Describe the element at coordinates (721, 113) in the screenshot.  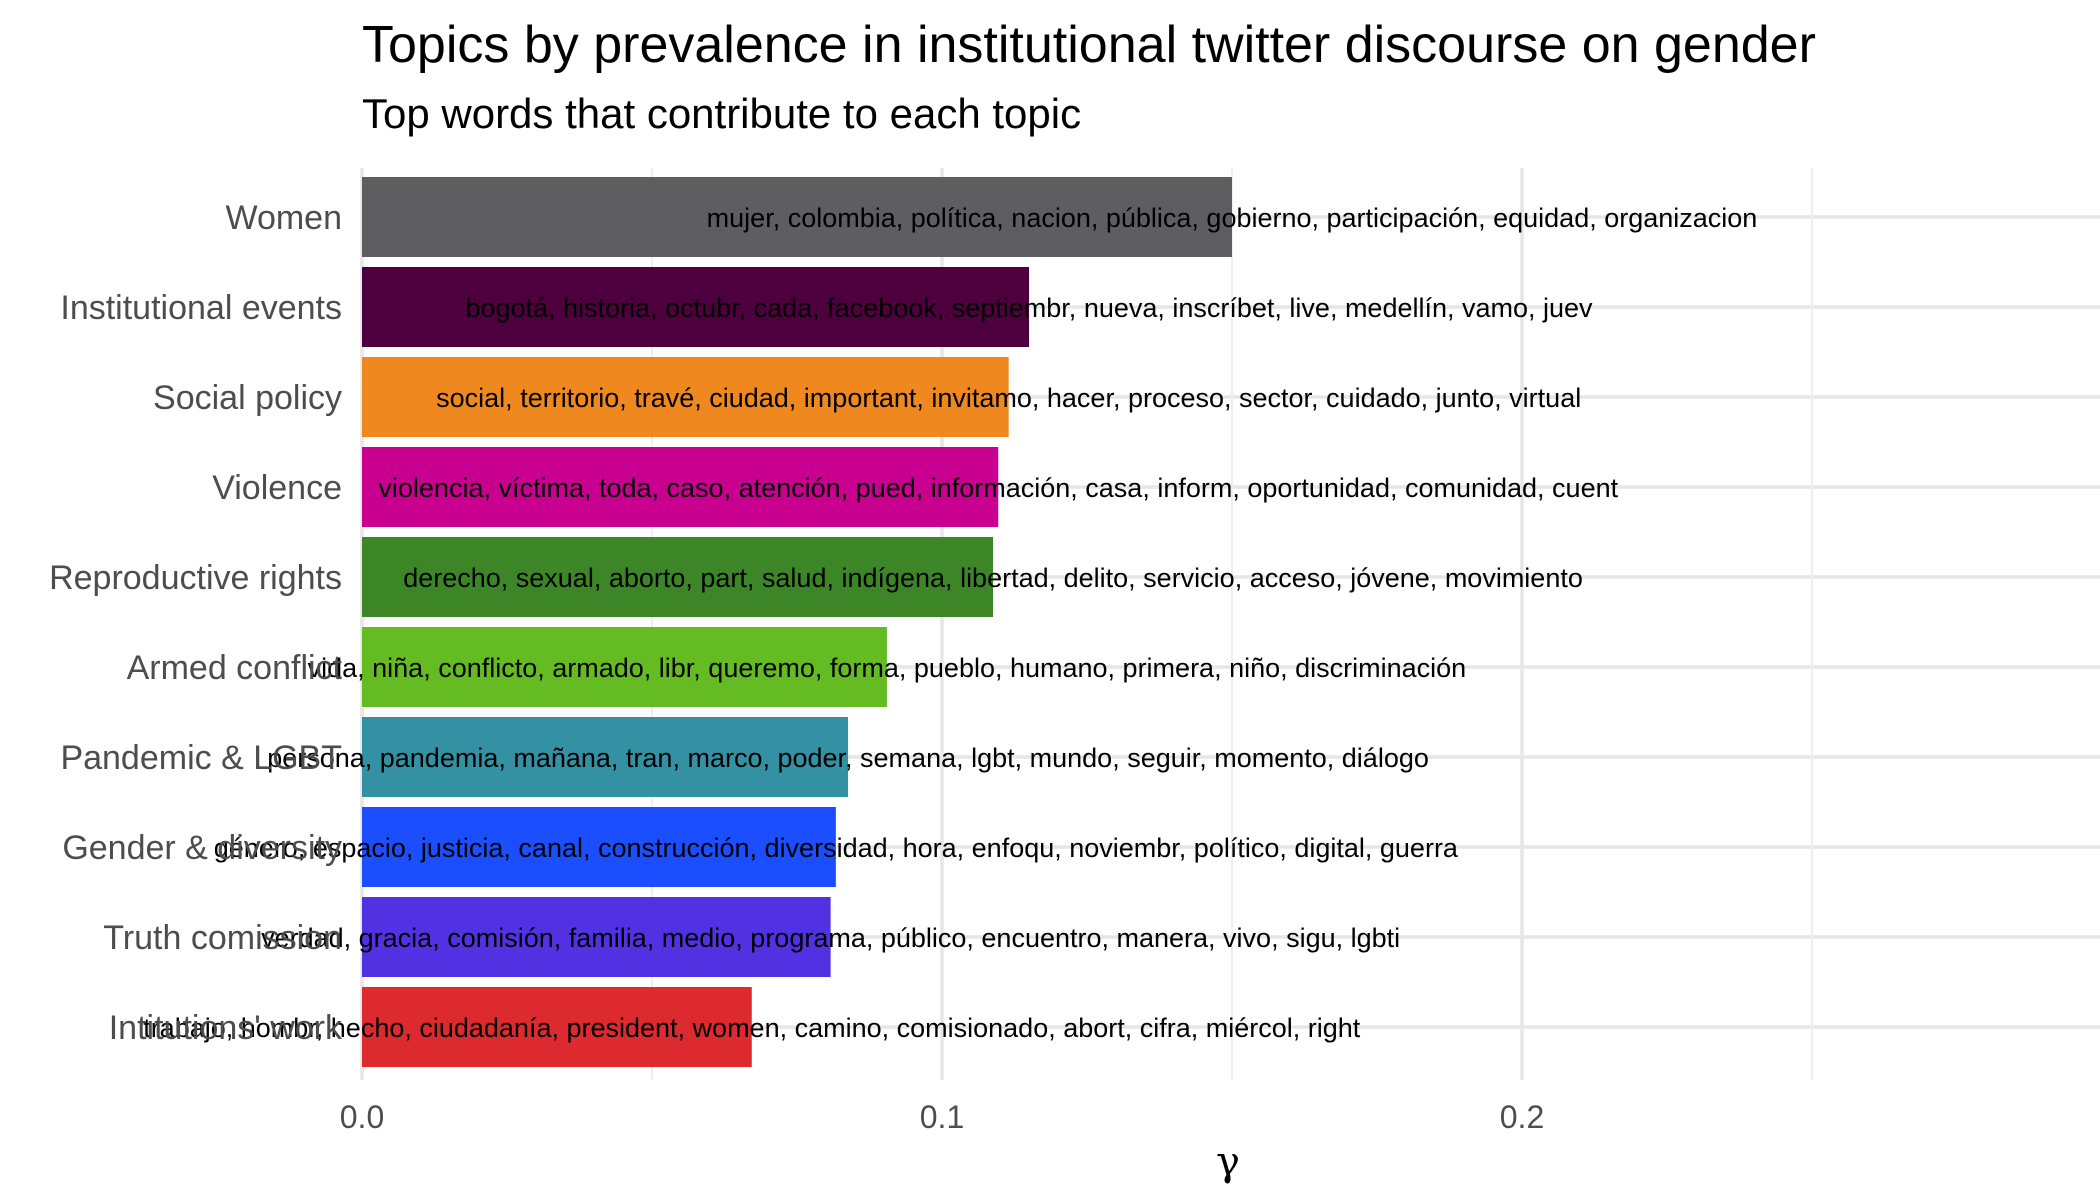
I see `chart-subtitle: Top words that contribute to each topic` at that location.